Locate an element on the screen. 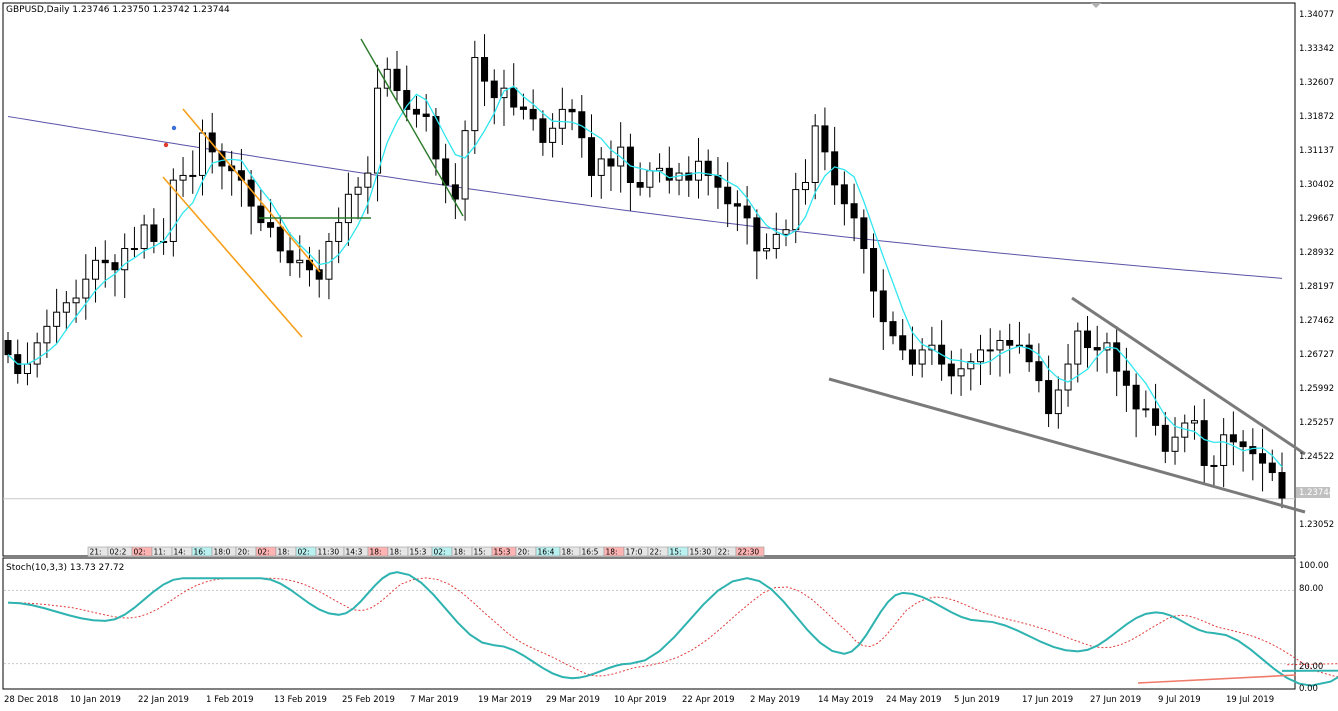  time-tick: 10 Jan 2019 is located at coordinates (95, 700).